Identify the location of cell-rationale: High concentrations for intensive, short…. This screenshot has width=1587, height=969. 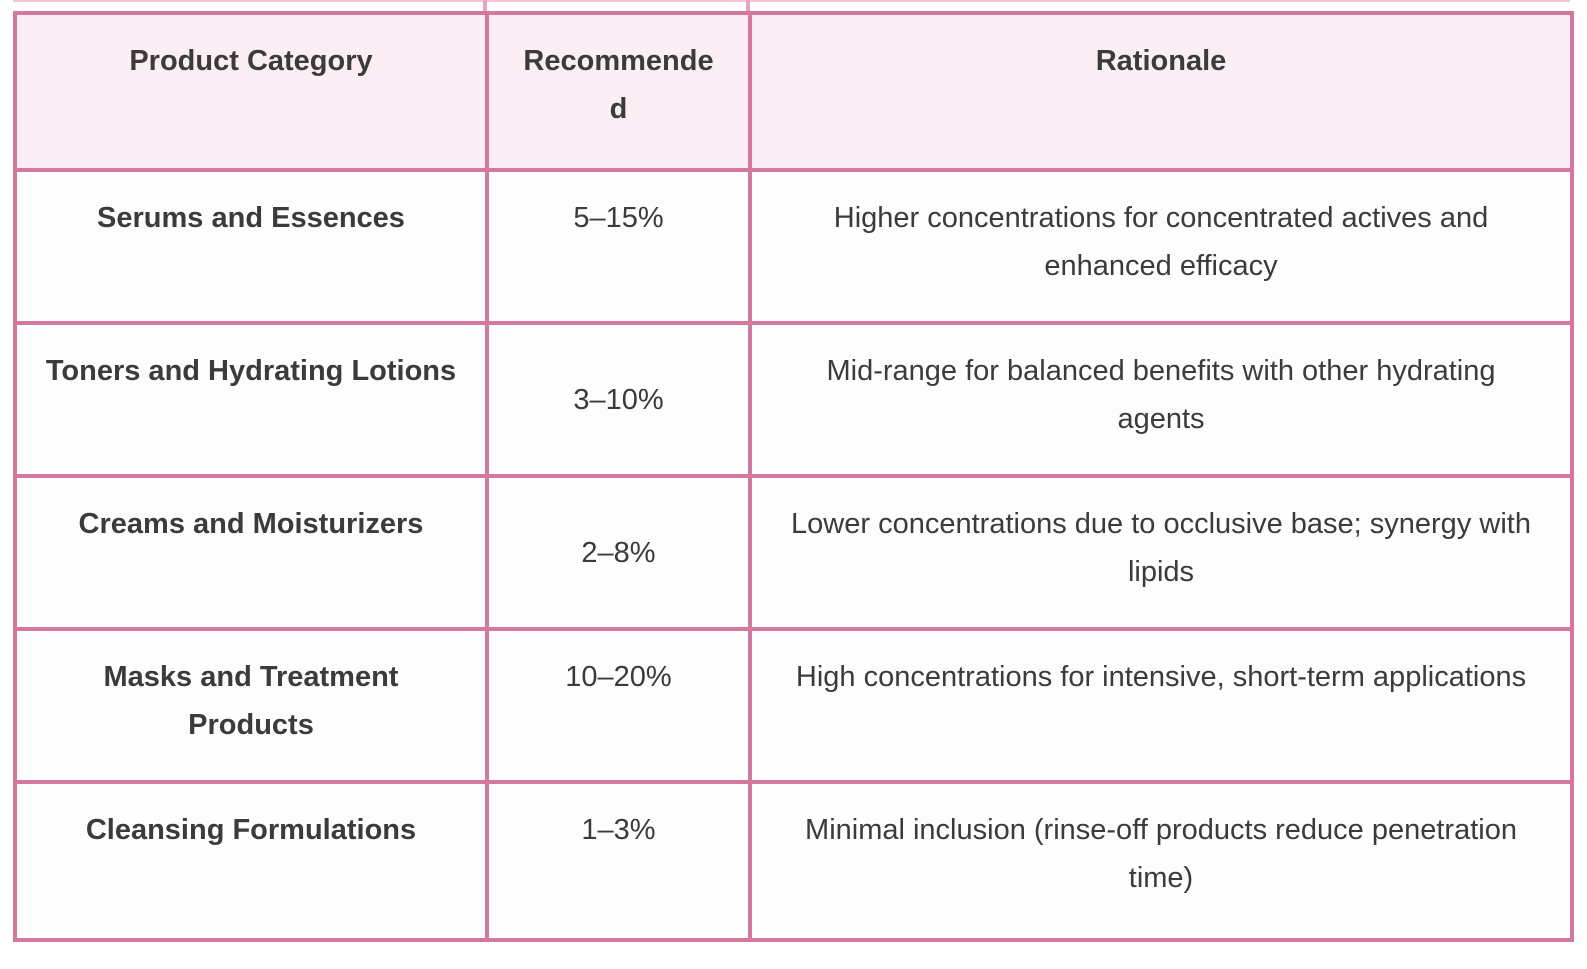
(1161, 705).